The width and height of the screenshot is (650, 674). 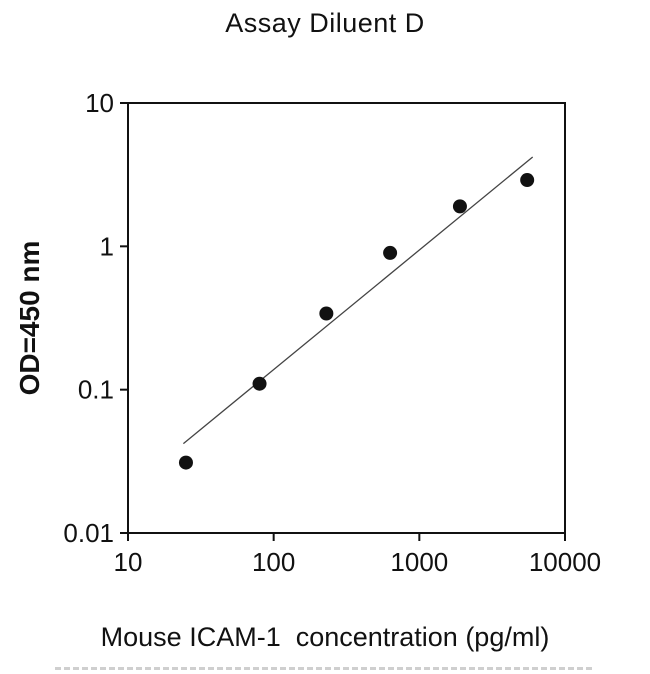 I want to click on chart-title: Assay Diluent D, so click(x=325, y=23).